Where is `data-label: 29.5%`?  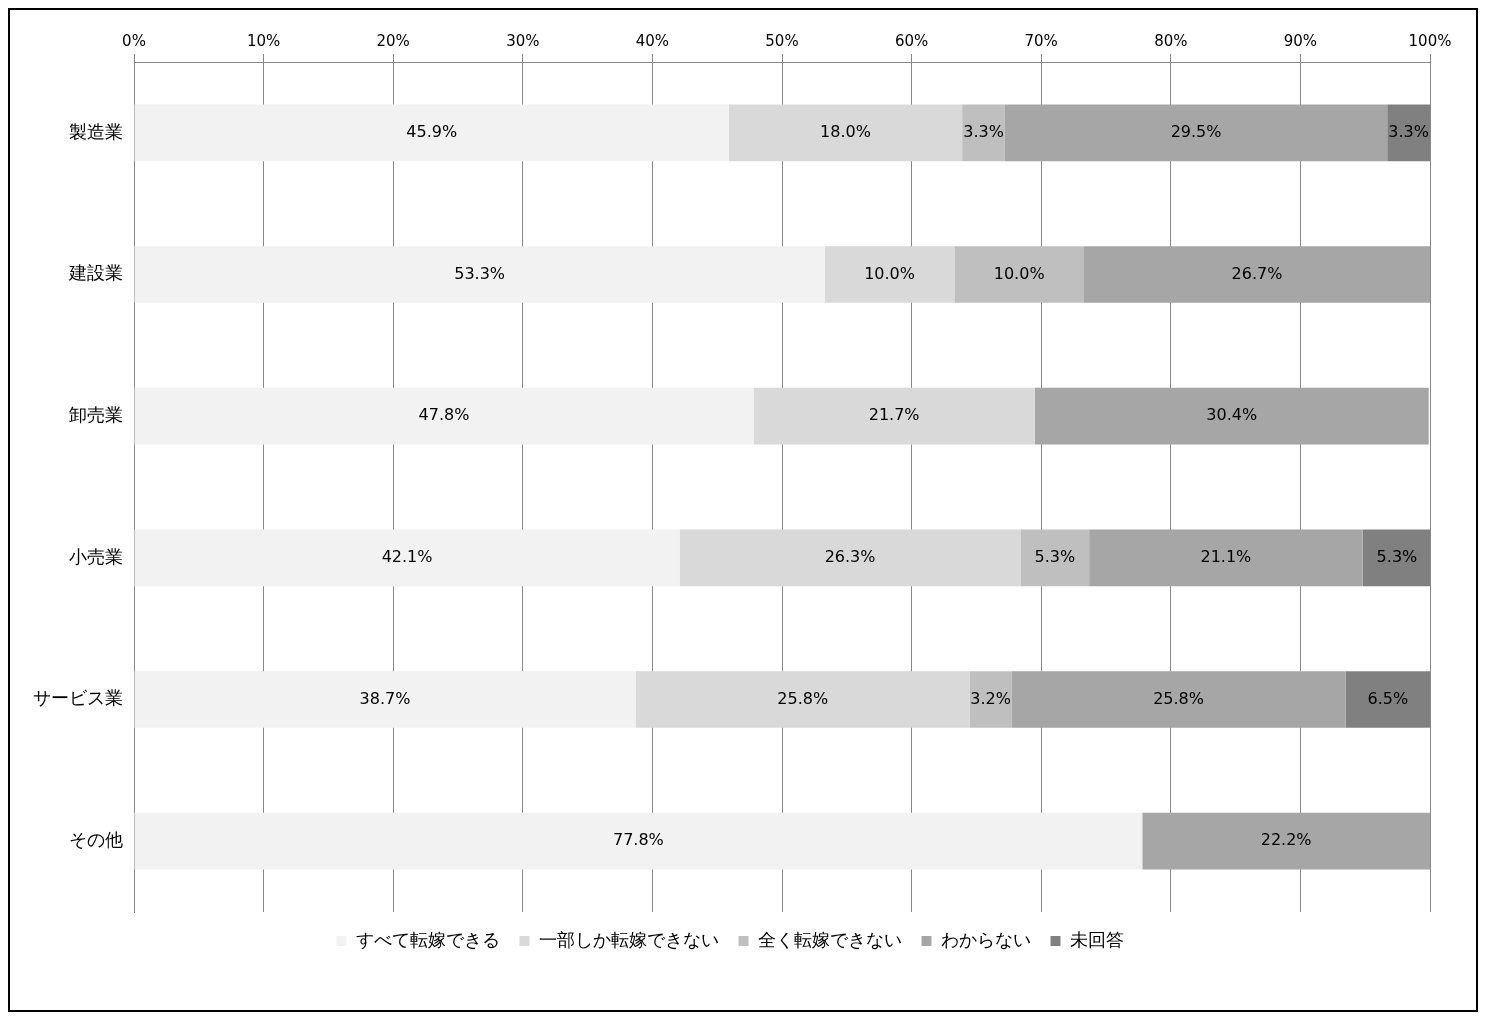 data-label: 29.5% is located at coordinates (1196, 131).